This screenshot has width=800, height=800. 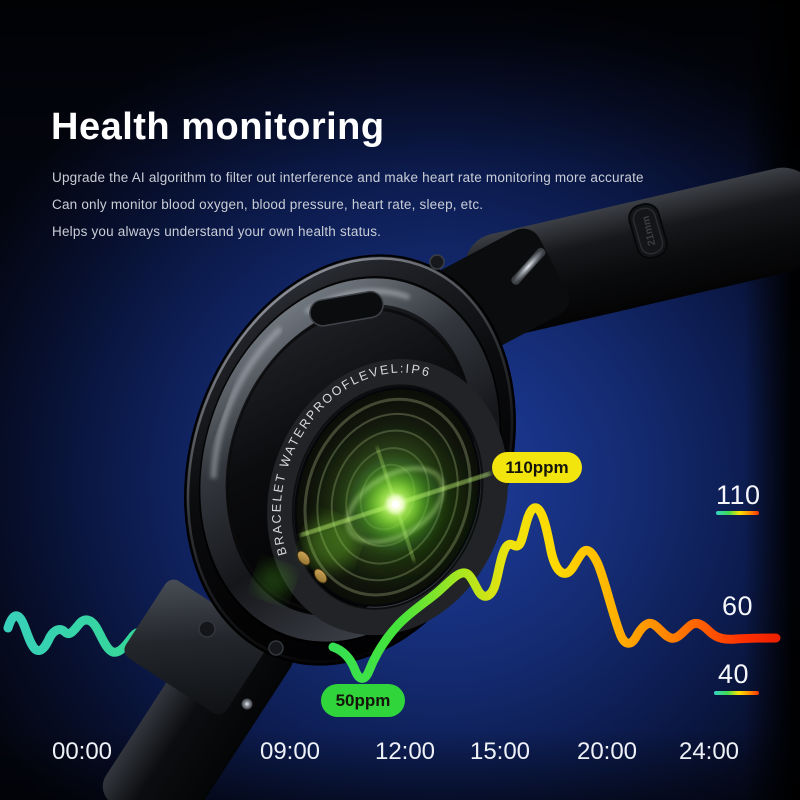 What do you see at coordinates (734, 674) in the screenshot?
I see `y-axis-label-40: 40` at bounding box center [734, 674].